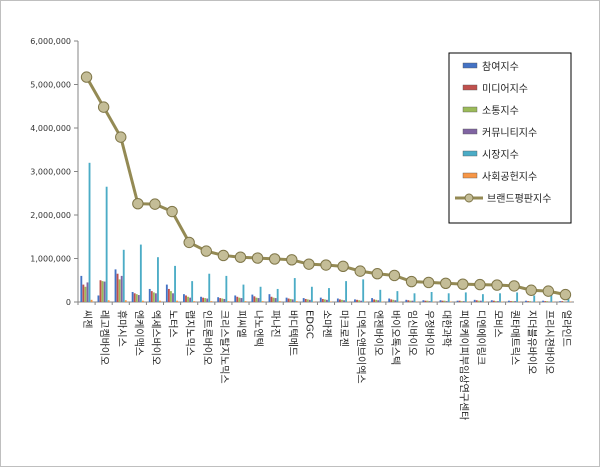 The height and width of the screenshot is (471, 600). I want to click on x-tick-label: 레고켐바이오, so click(104, 337).